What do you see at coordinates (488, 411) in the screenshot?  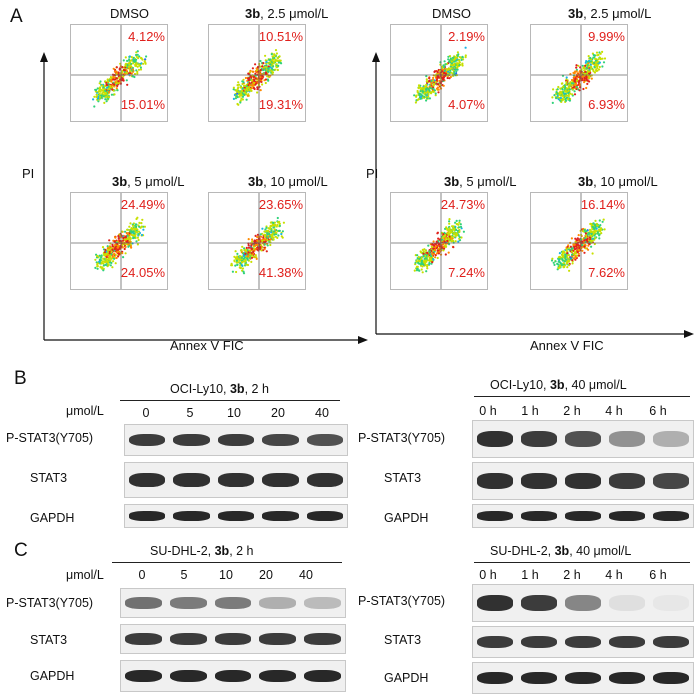 I see `lane-label: 0 h` at bounding box center [488, 411].